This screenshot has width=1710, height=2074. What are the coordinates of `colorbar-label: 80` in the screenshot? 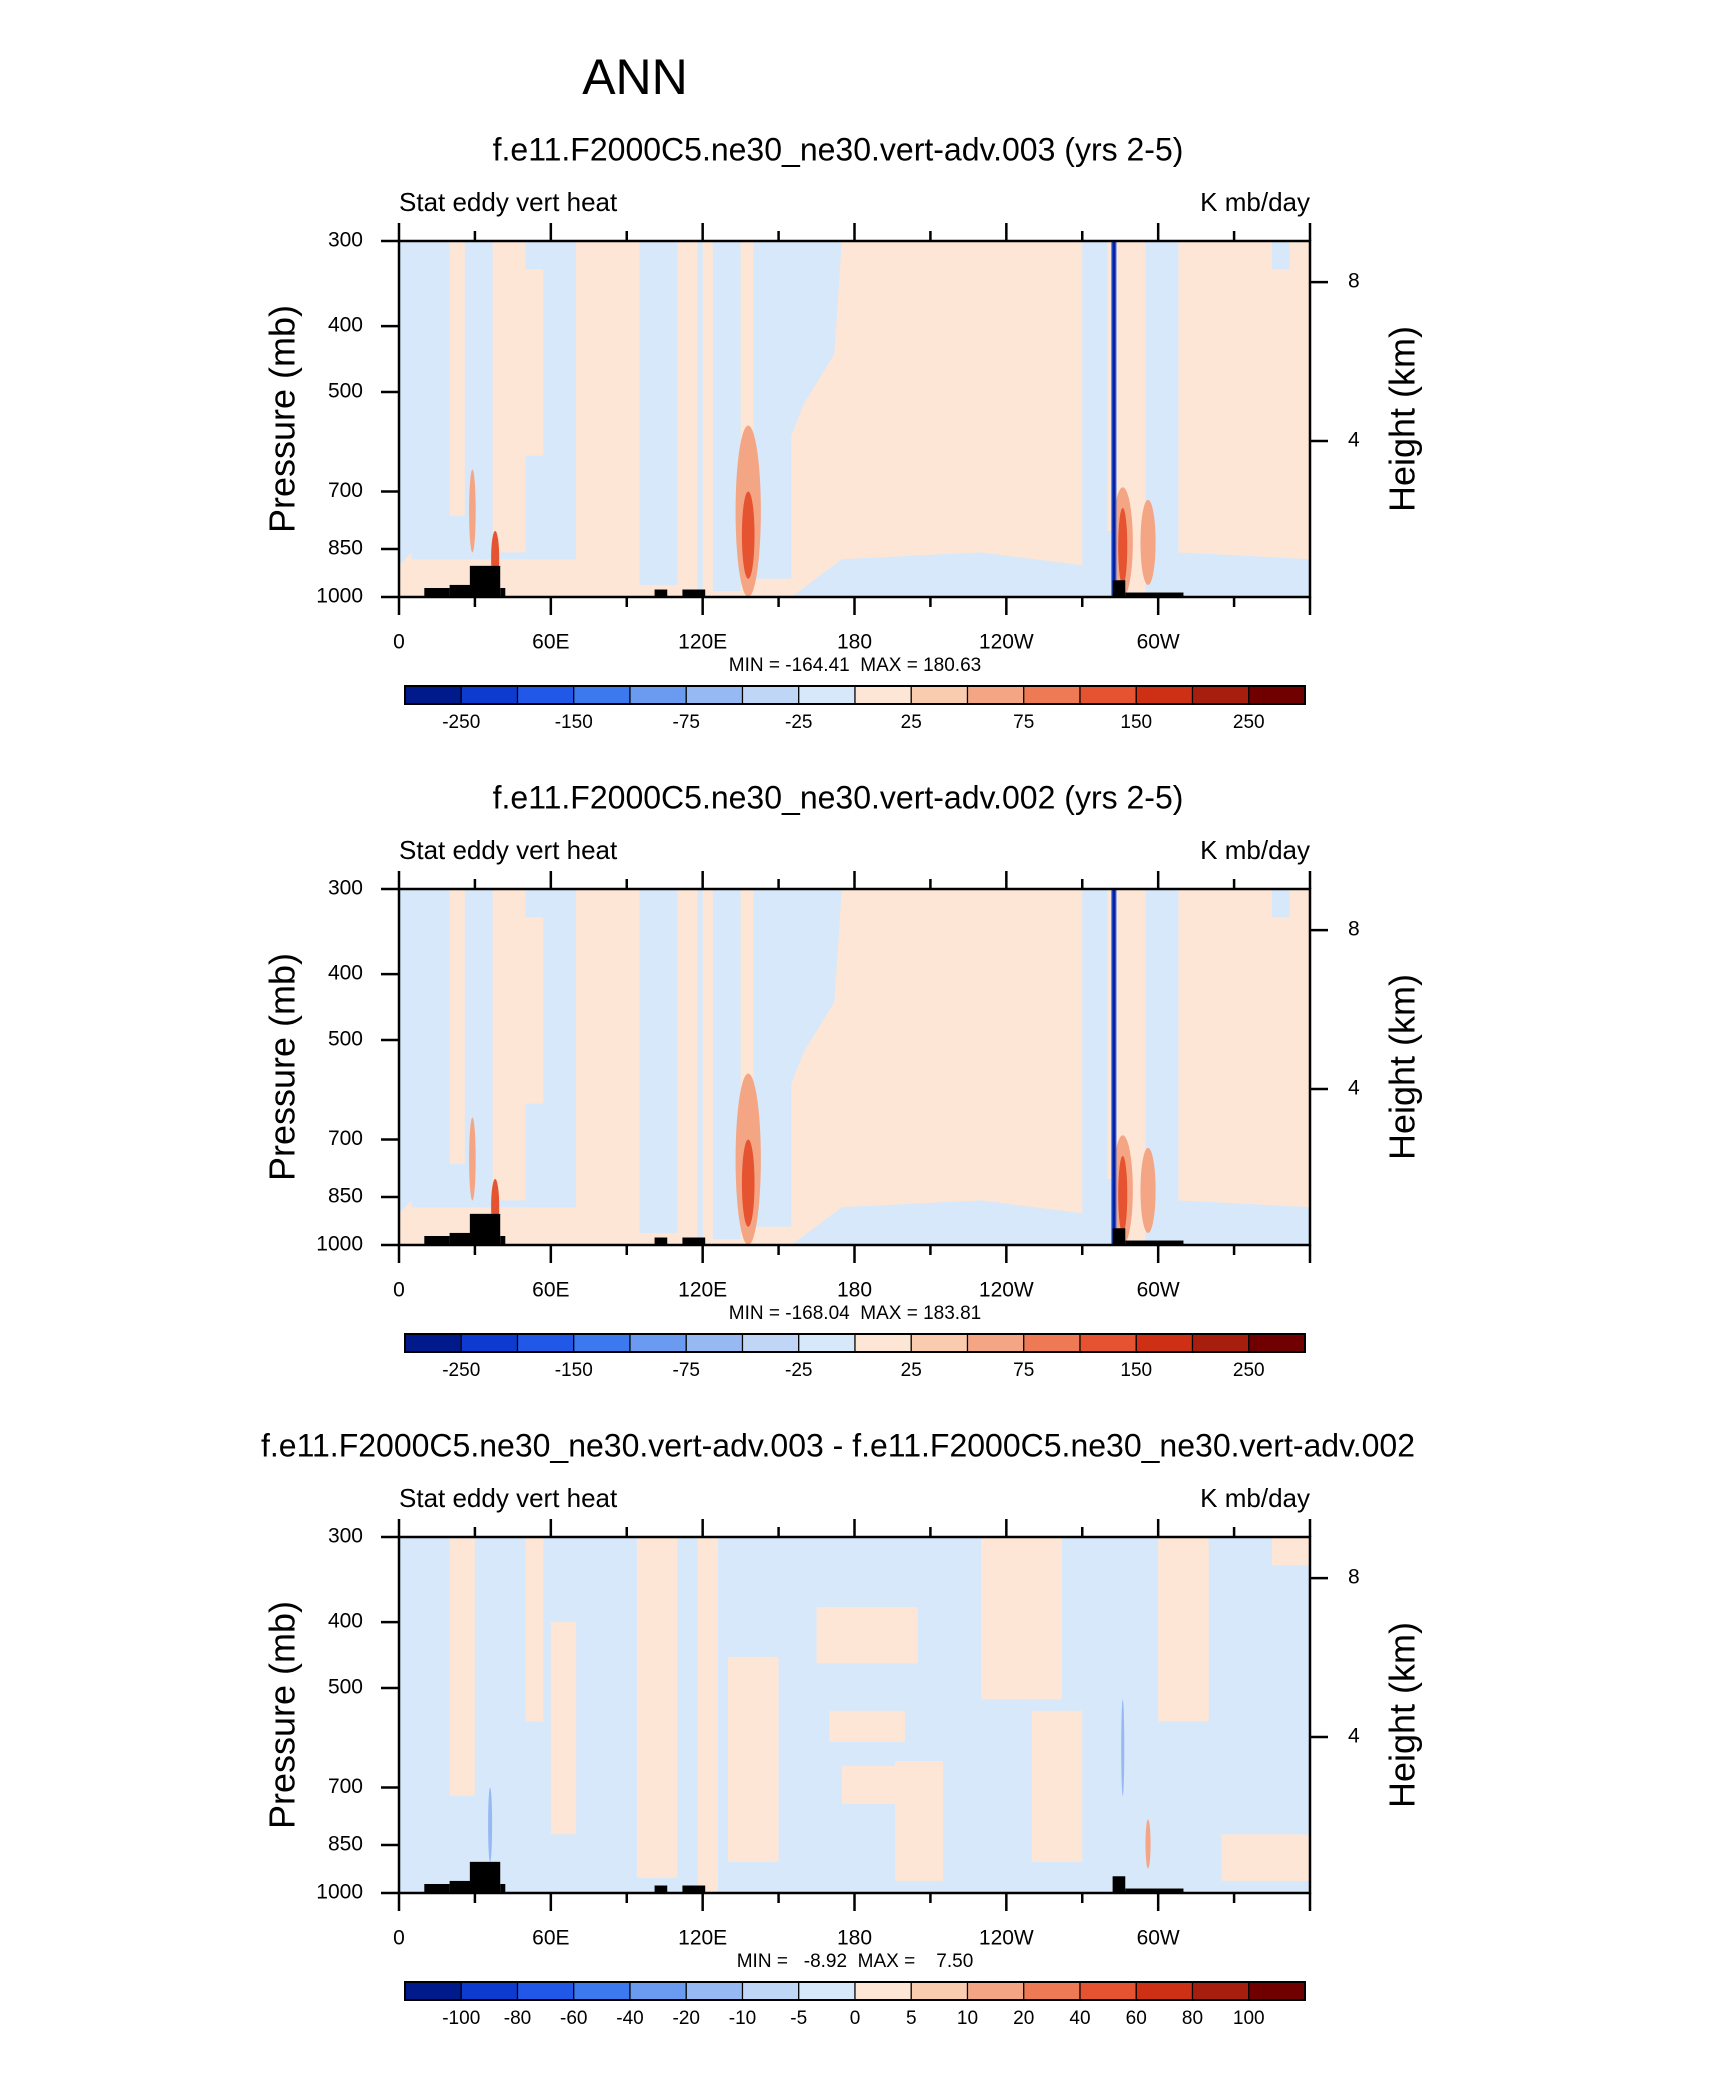 It's located at (1192, 2018).